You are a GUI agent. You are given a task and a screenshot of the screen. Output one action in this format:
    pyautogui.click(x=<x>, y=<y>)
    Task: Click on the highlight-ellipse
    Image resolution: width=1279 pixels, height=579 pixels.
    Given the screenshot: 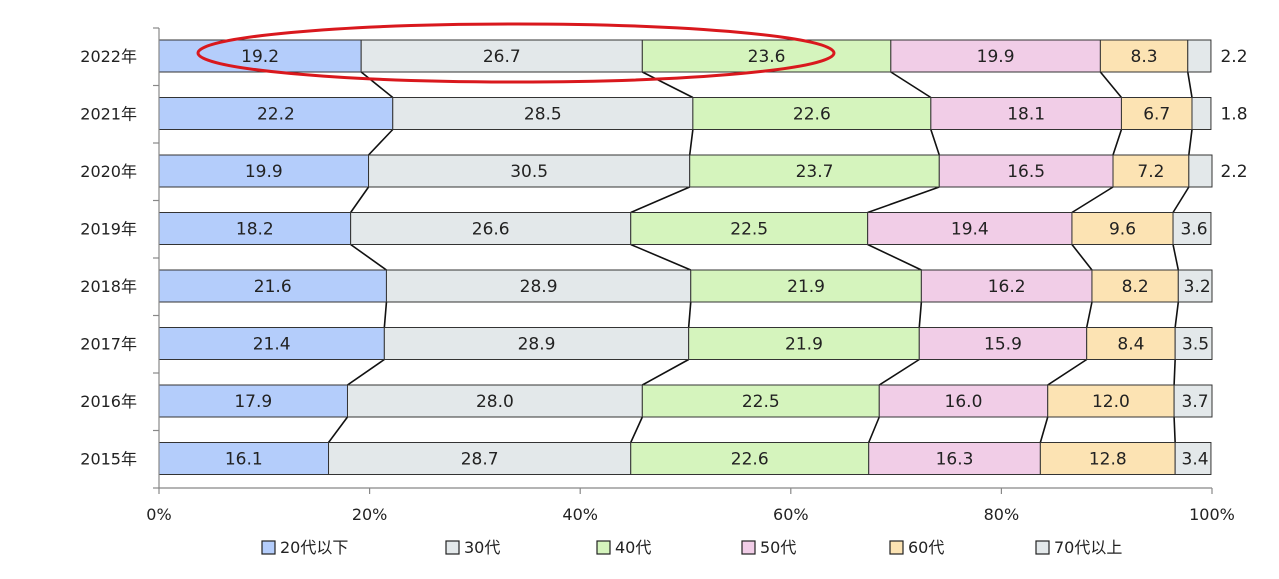 What is the action you would take?
    pyautogui.click(x=516, y=53)
    